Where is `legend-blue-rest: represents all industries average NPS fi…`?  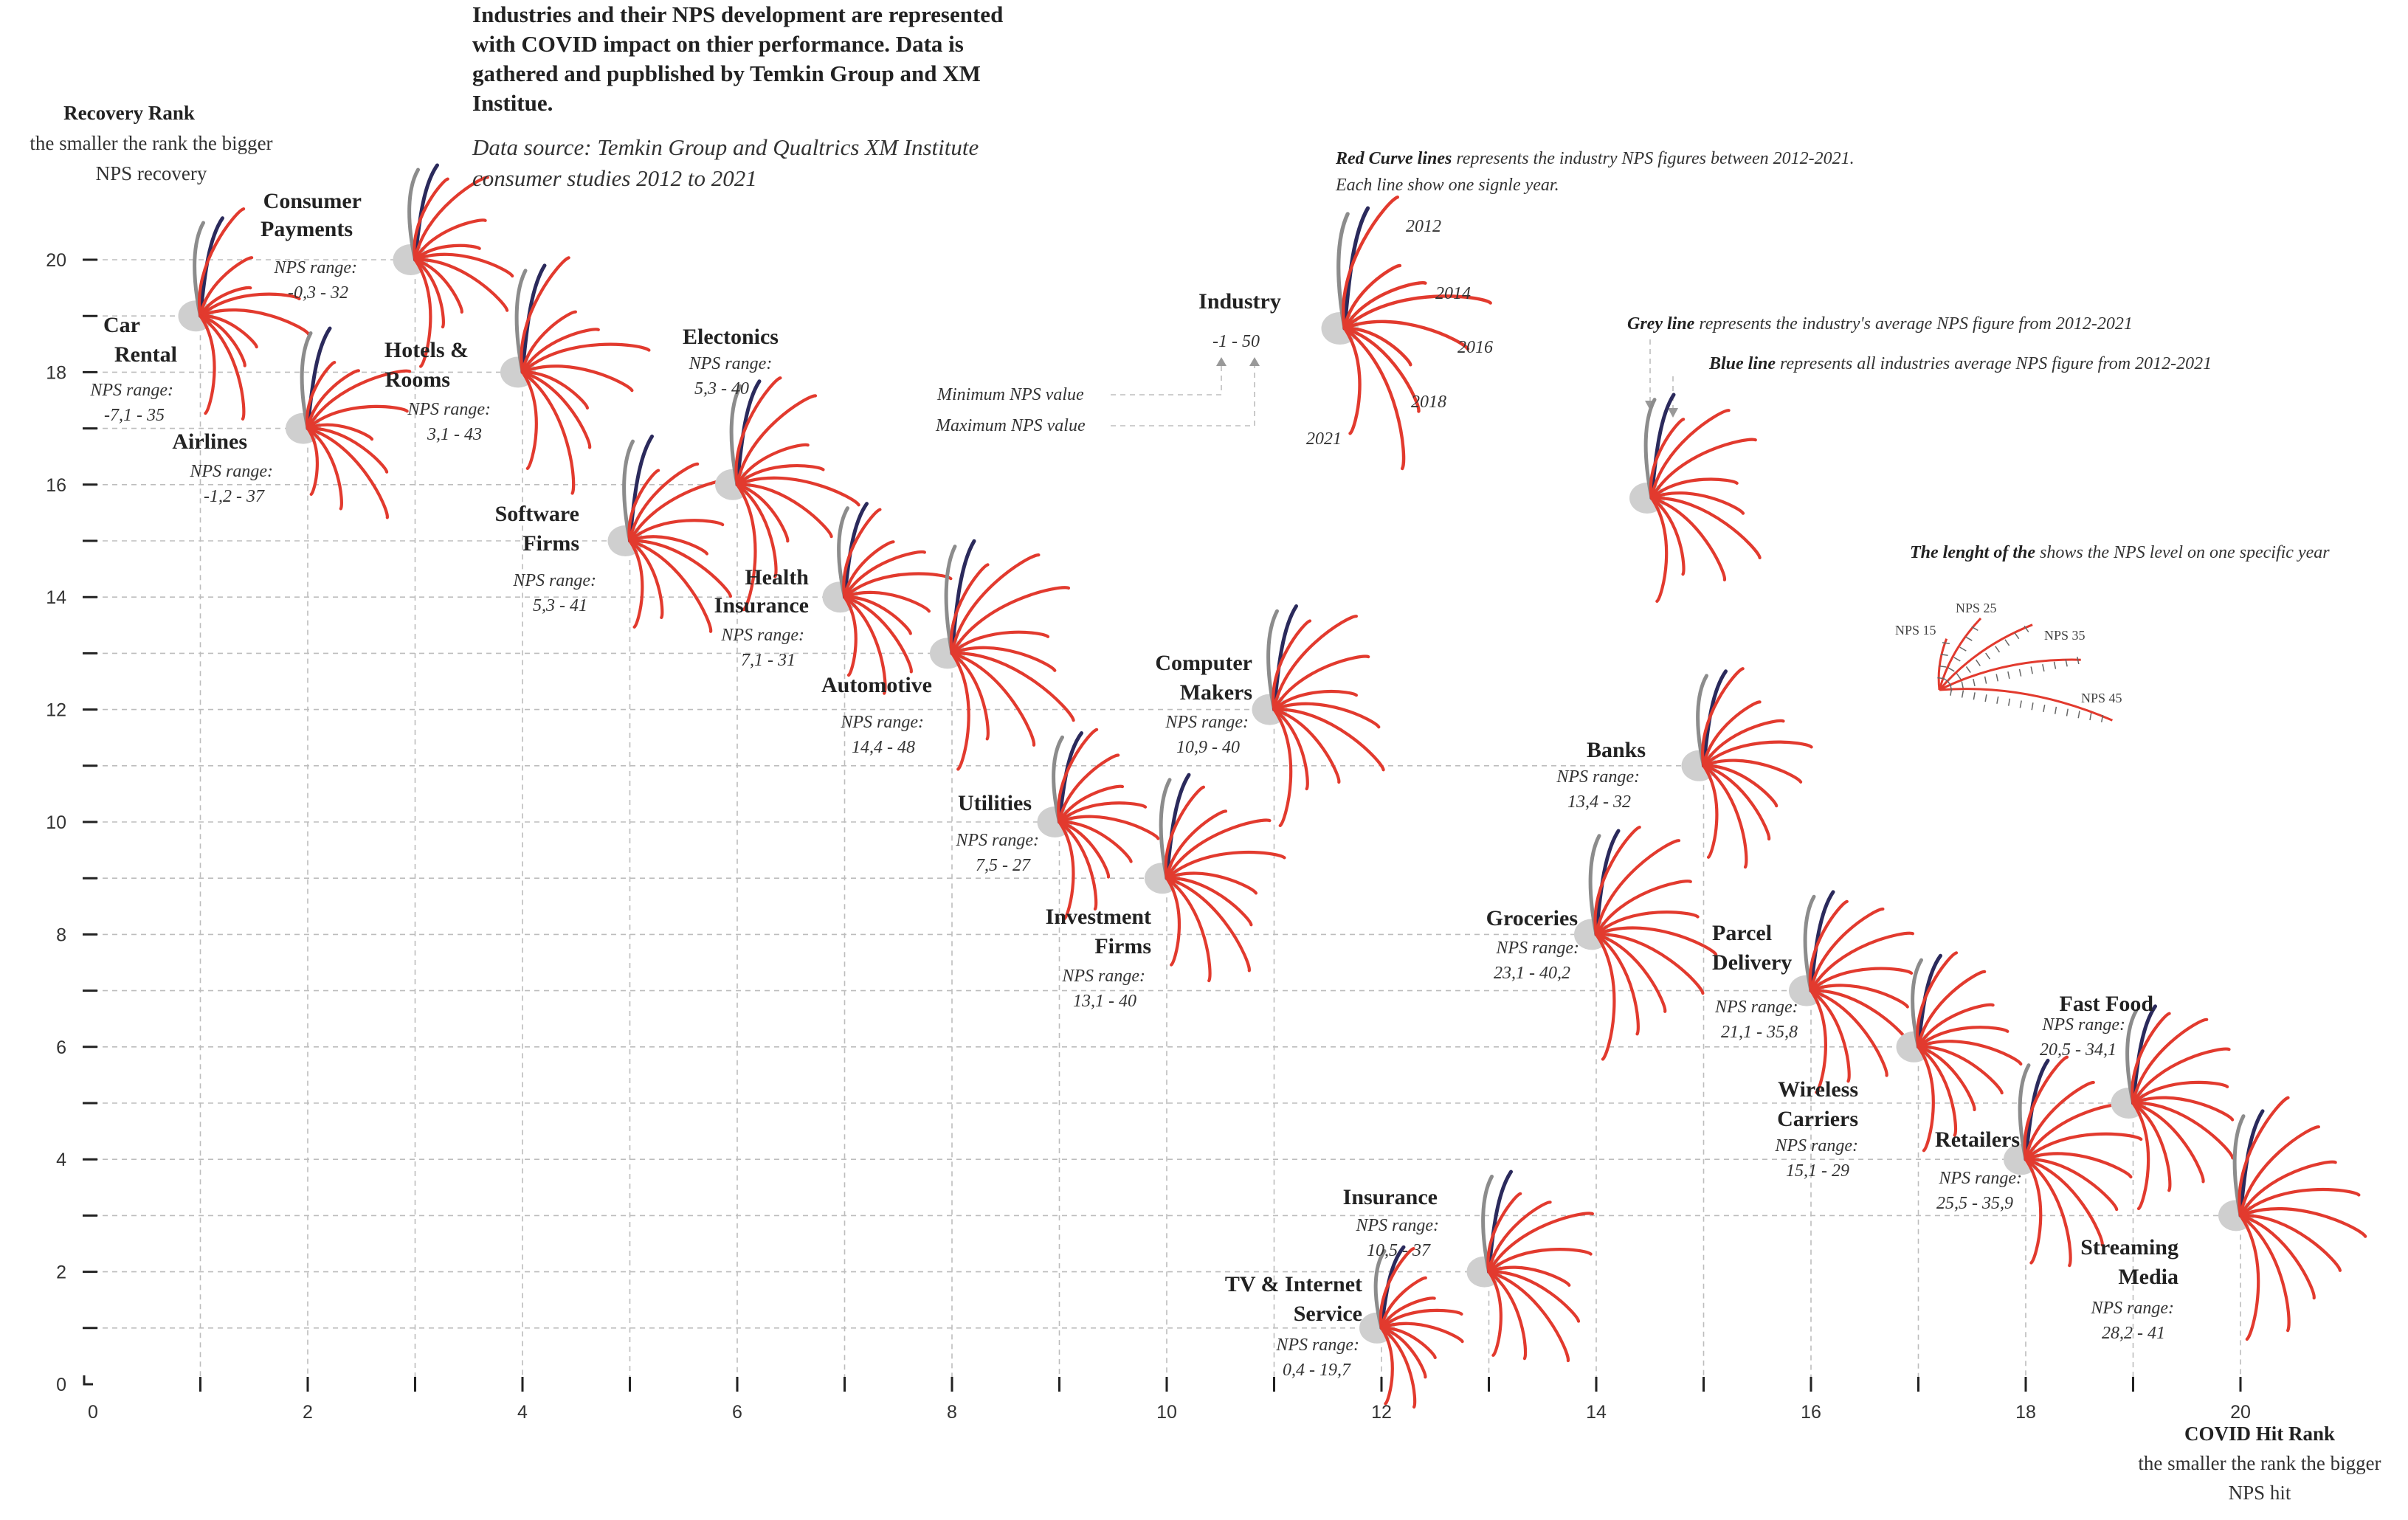
legend-blue-rest: represents all industries average NPS fi… is located at coordinates (1994, 364).